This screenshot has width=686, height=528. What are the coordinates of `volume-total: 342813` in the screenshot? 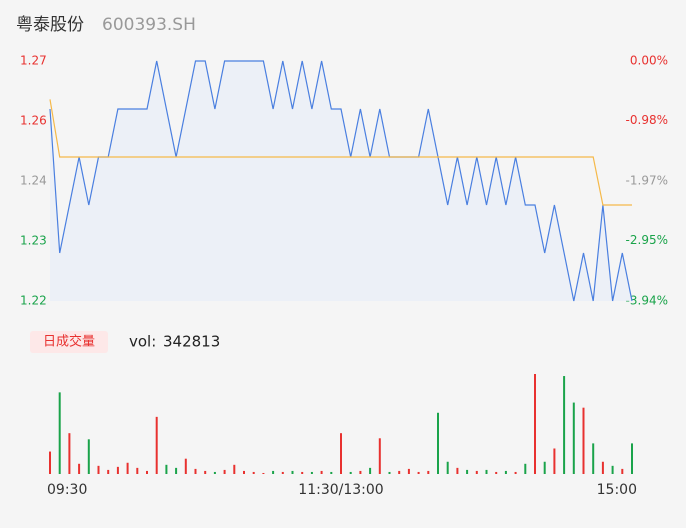 It's located at (191, 342).